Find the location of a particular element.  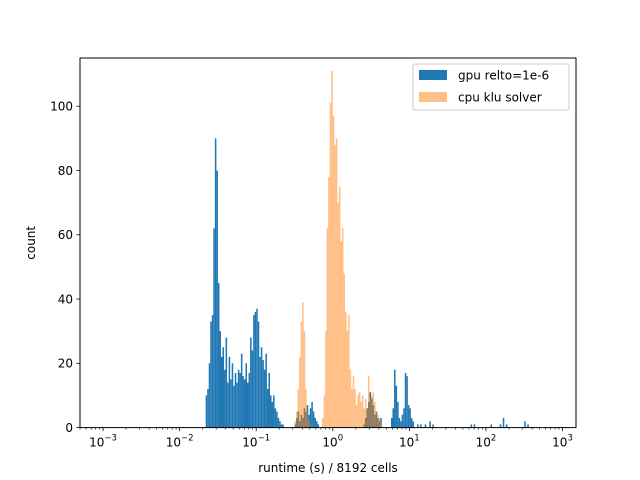

x-tick-label: 10⁻³ is located at coordinates (103, 442).